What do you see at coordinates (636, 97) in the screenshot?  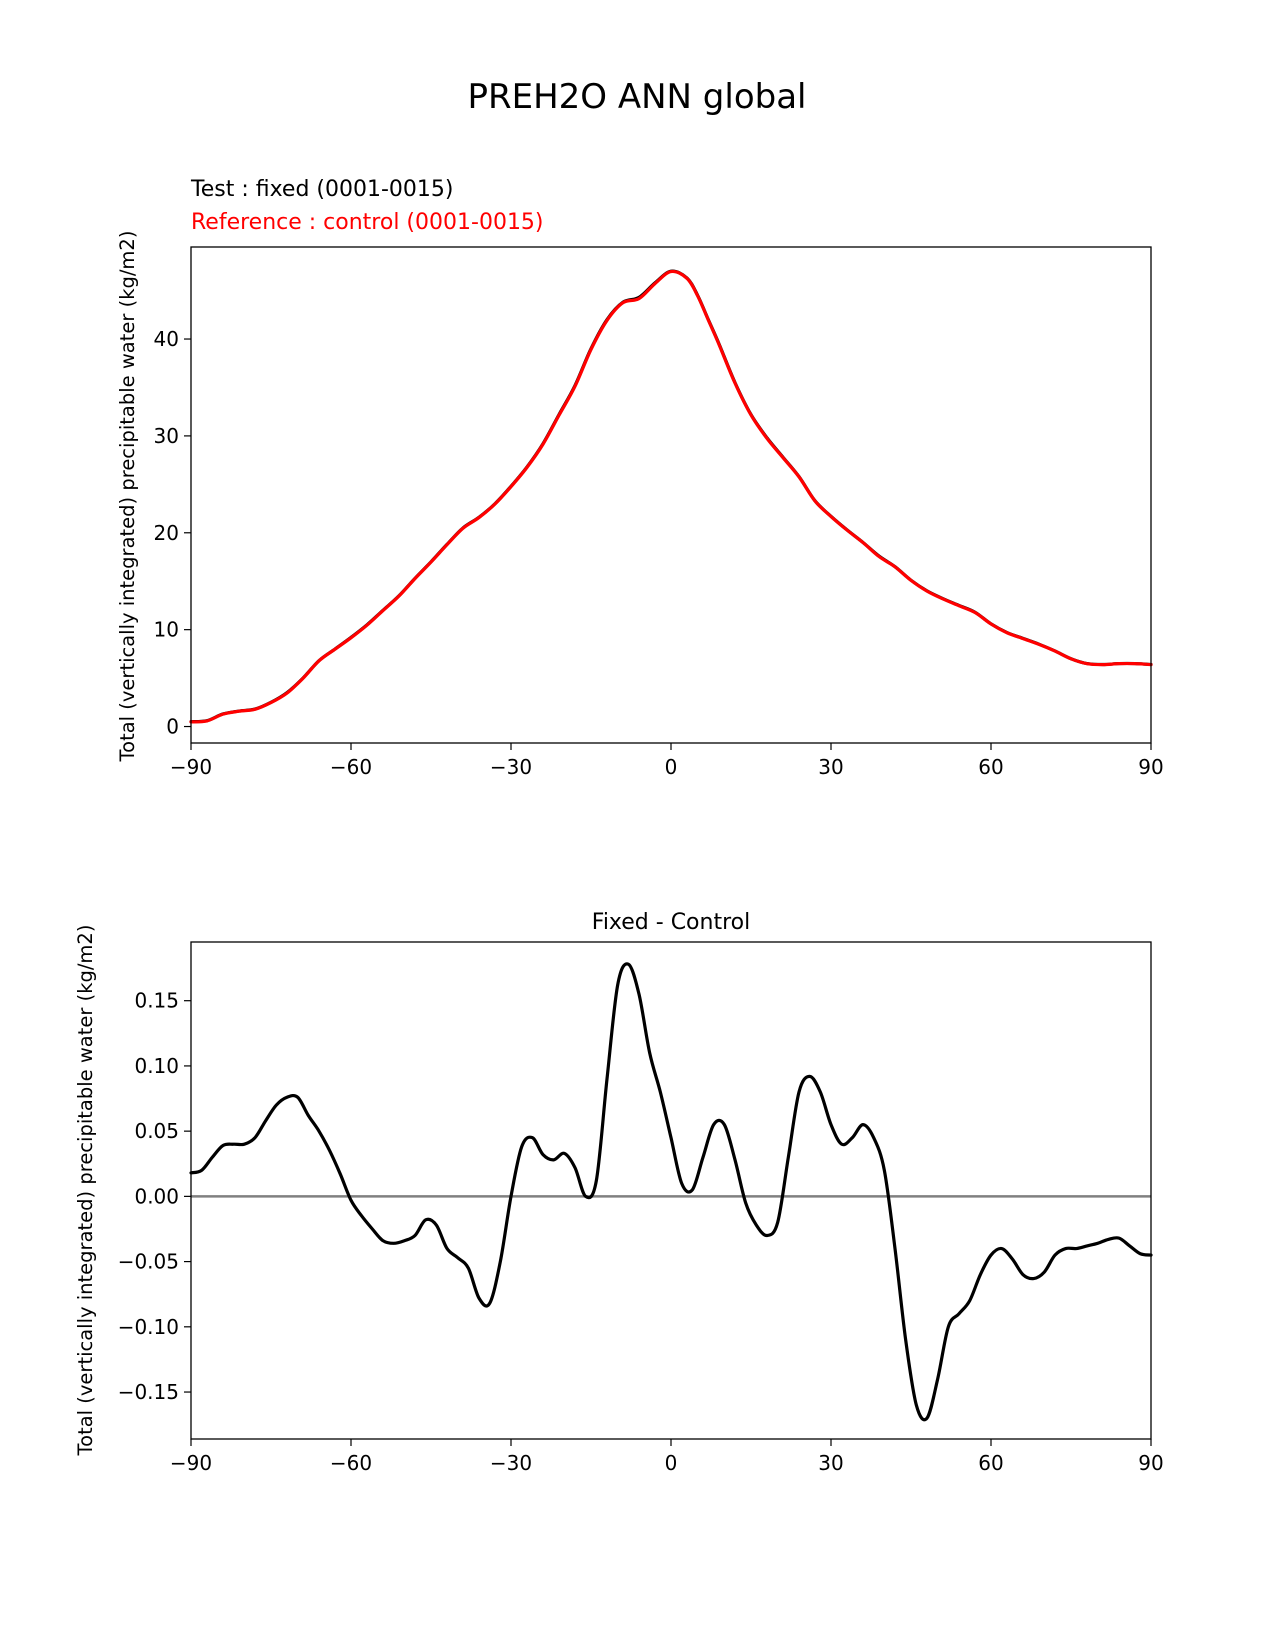 I see `figure-title: PREH2O ANN global` at bounding box center [636, 97].